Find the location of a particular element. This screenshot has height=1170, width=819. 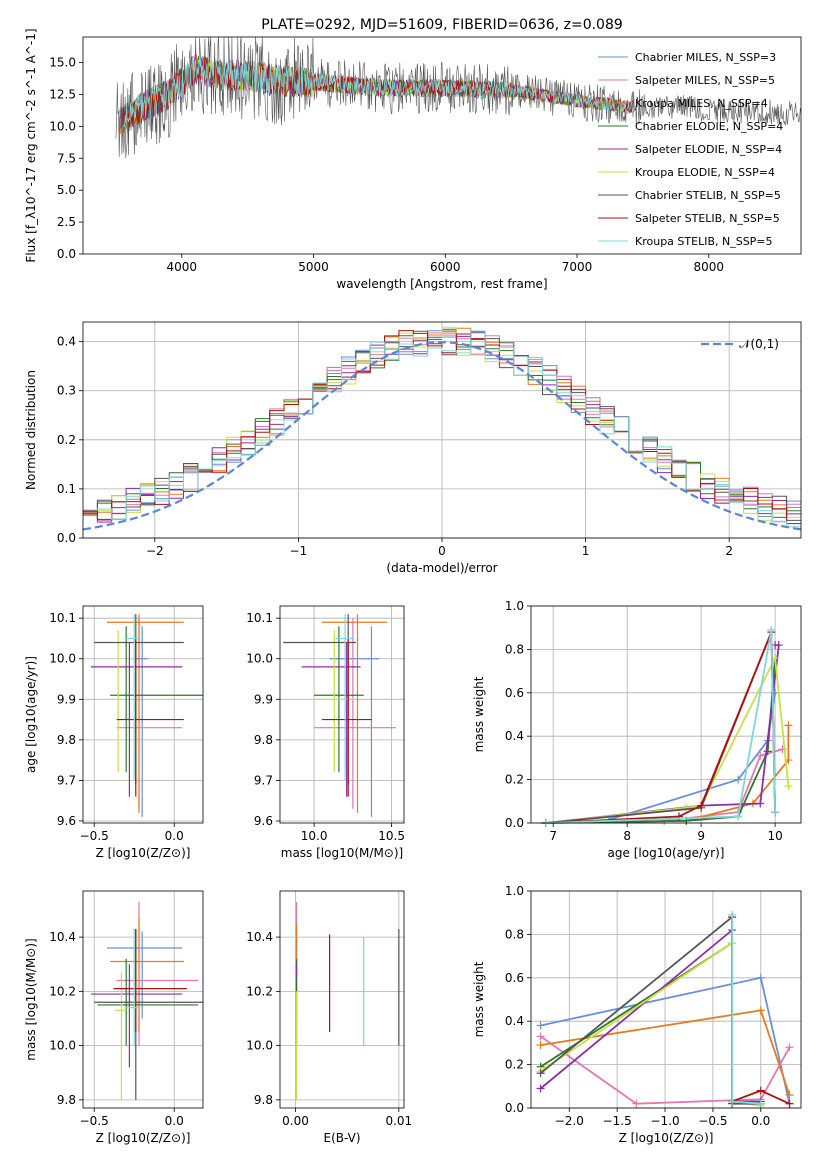

x-tick-label: 5000 is located at coordinates (313, 267).